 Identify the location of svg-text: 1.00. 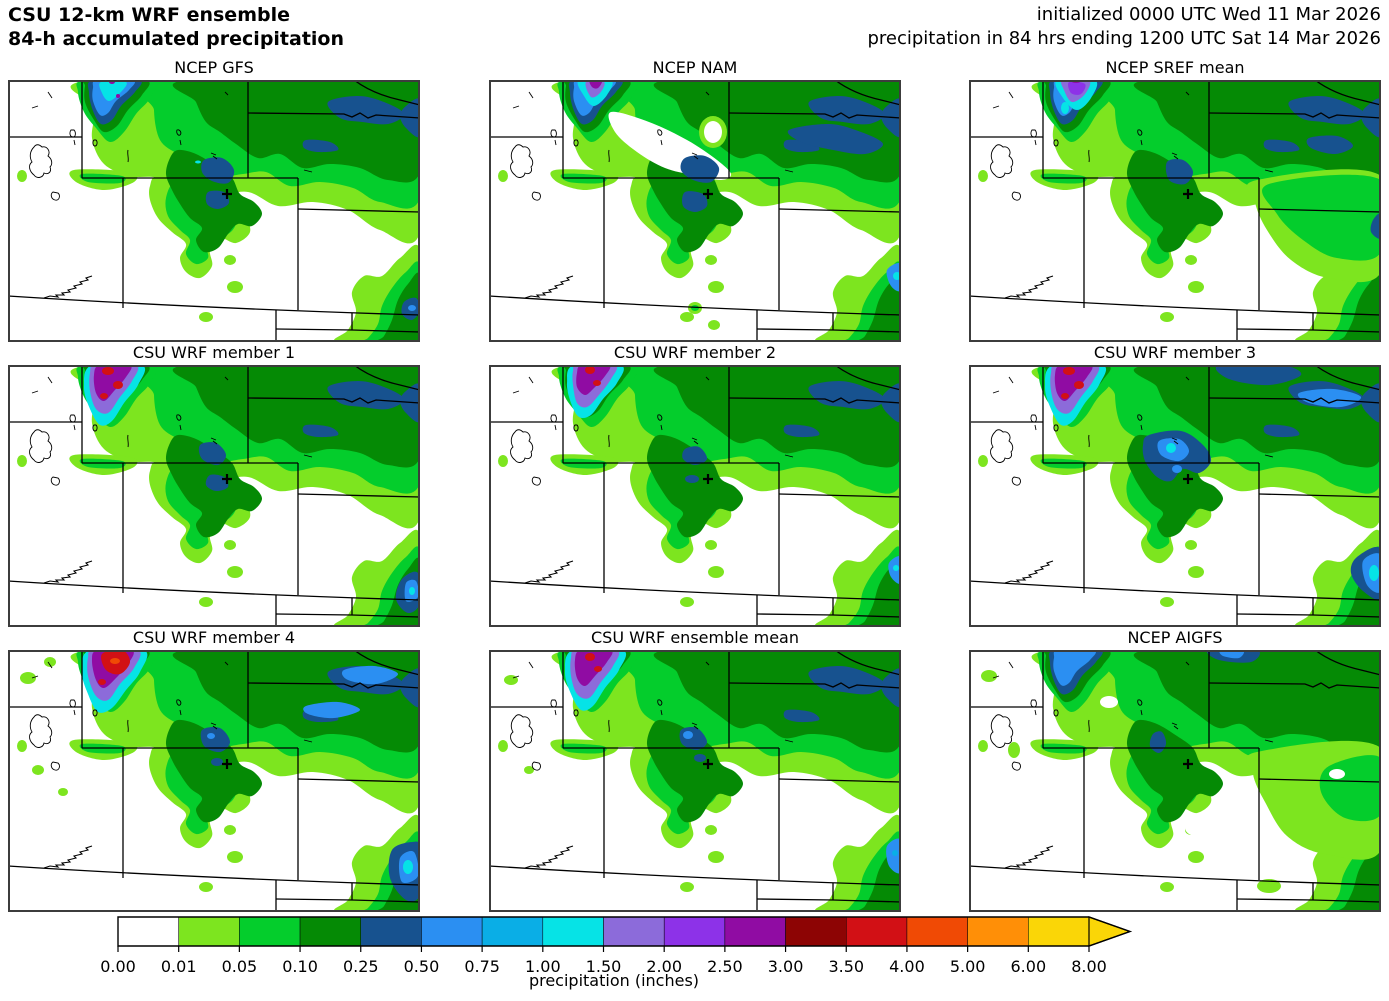
(543, 966).